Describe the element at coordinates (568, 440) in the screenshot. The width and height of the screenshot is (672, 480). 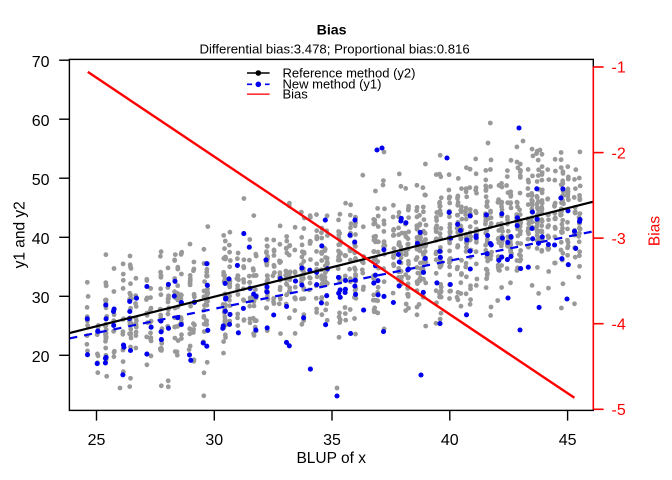
I see `svg-text: 45` at that location.